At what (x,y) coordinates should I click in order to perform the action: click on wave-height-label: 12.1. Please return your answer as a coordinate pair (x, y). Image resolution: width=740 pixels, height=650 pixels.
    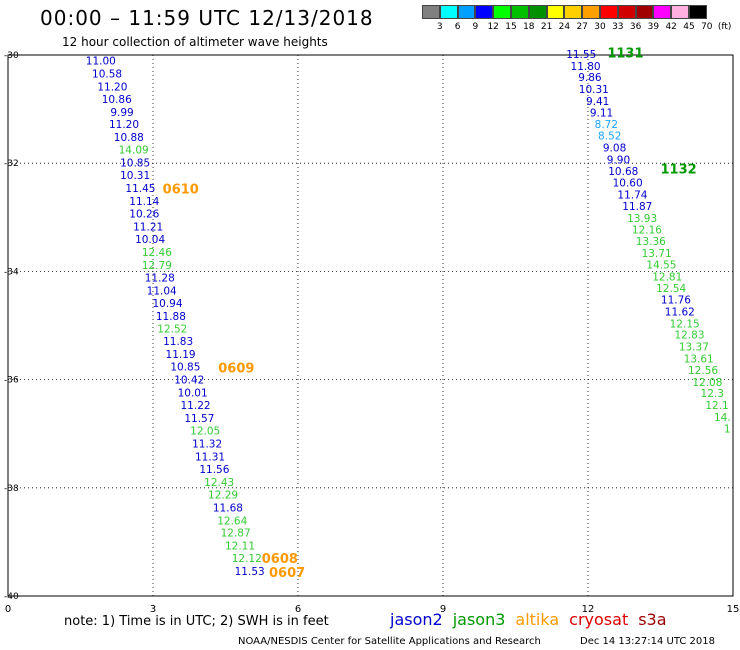
    Looking at the image, I should click on (716, 406).